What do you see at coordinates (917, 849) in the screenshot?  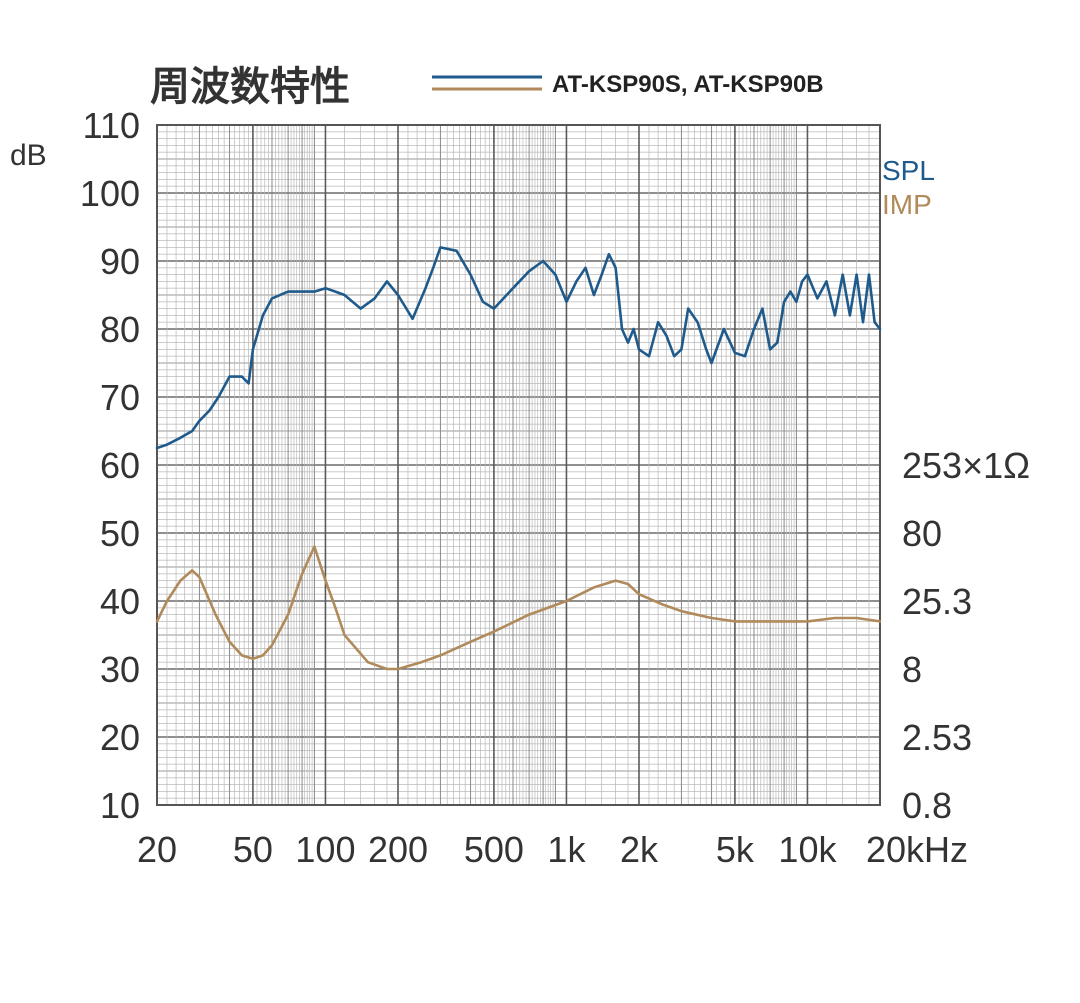 I see `x-tick-label: 20kHz` at bounding box center [917, 849].